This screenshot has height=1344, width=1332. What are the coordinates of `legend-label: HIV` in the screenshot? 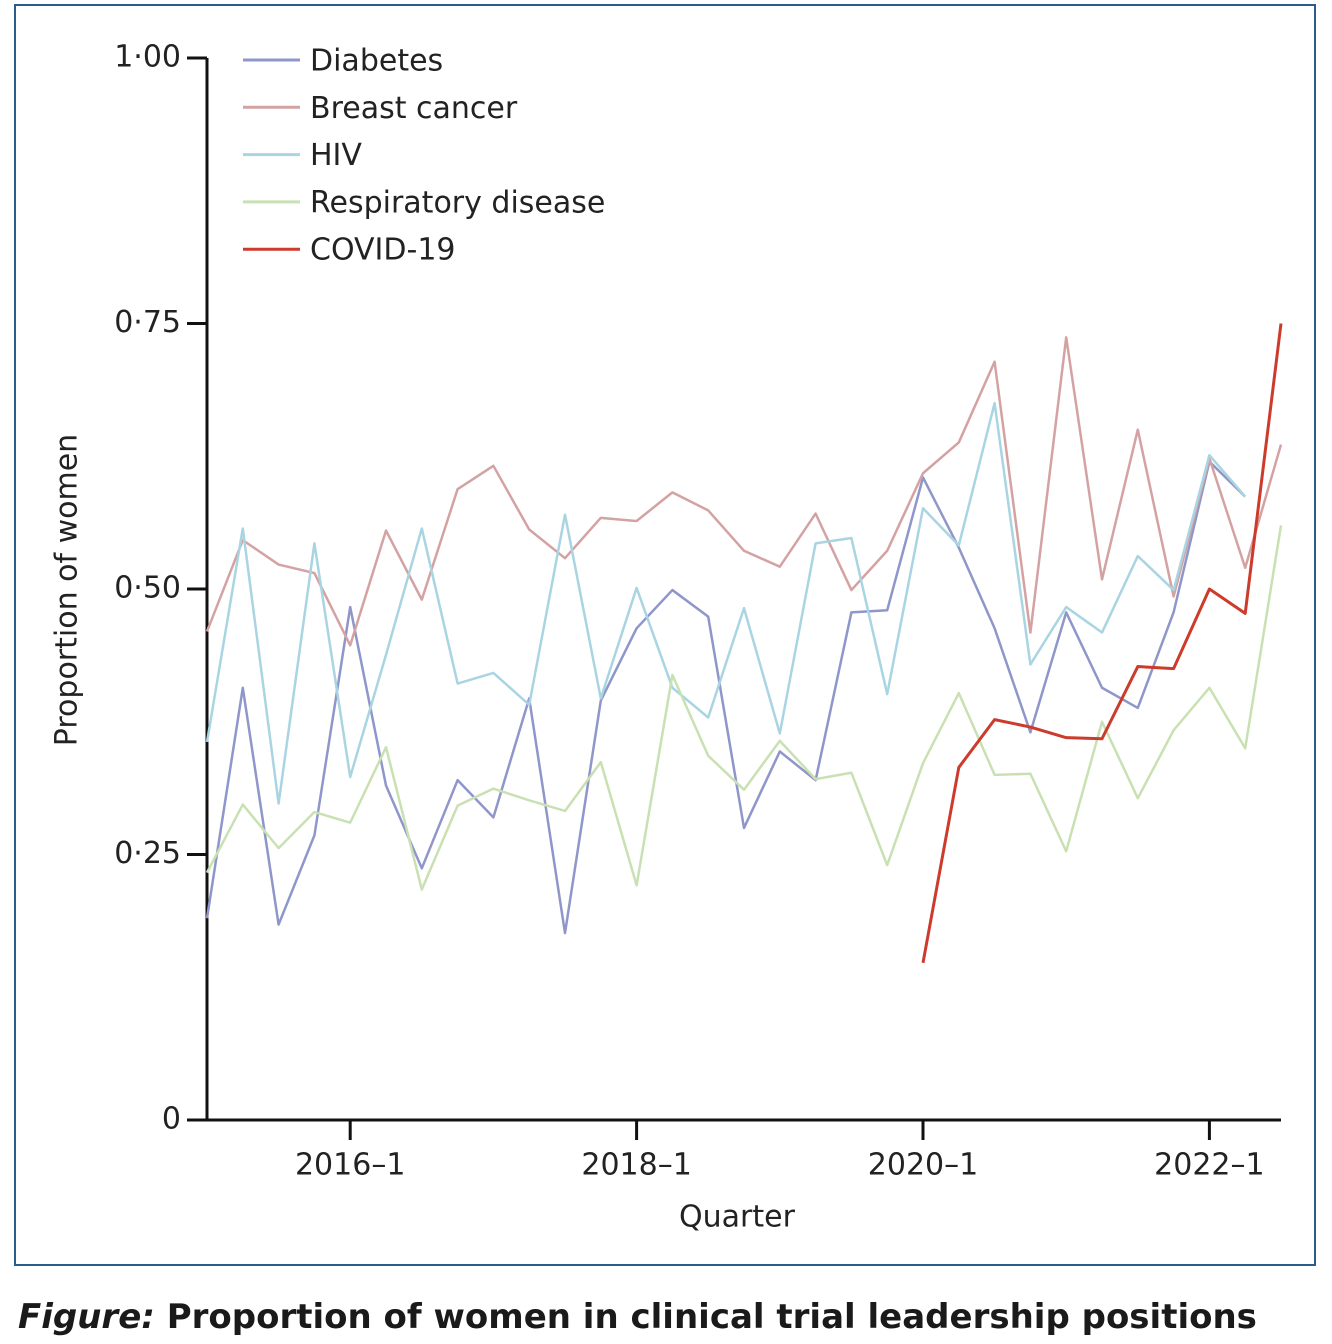 It's located at (336, 155).